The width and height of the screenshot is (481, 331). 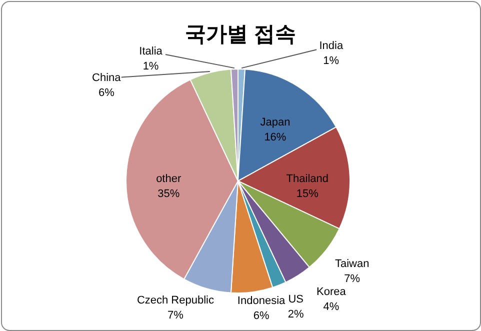 I want to click on slice-label: China, so click(x=107, y=78).